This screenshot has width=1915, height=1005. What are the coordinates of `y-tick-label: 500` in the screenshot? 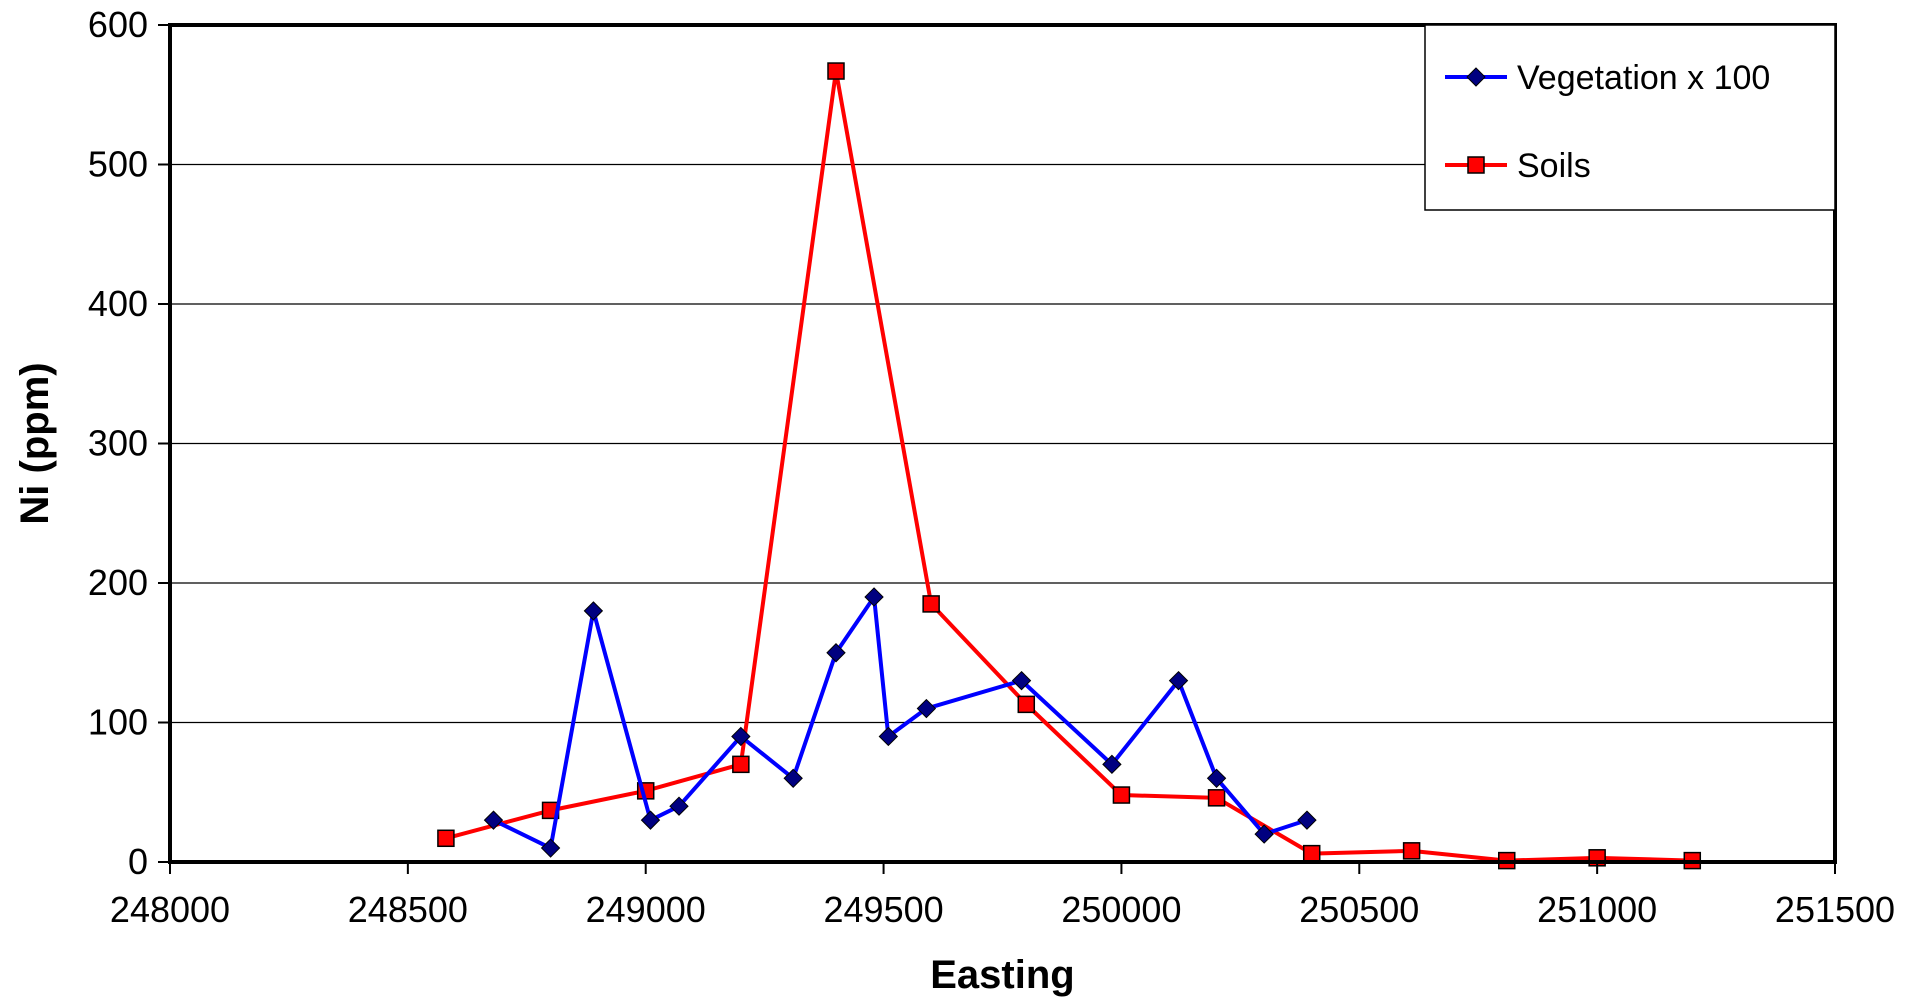 It's located at (118, 164).